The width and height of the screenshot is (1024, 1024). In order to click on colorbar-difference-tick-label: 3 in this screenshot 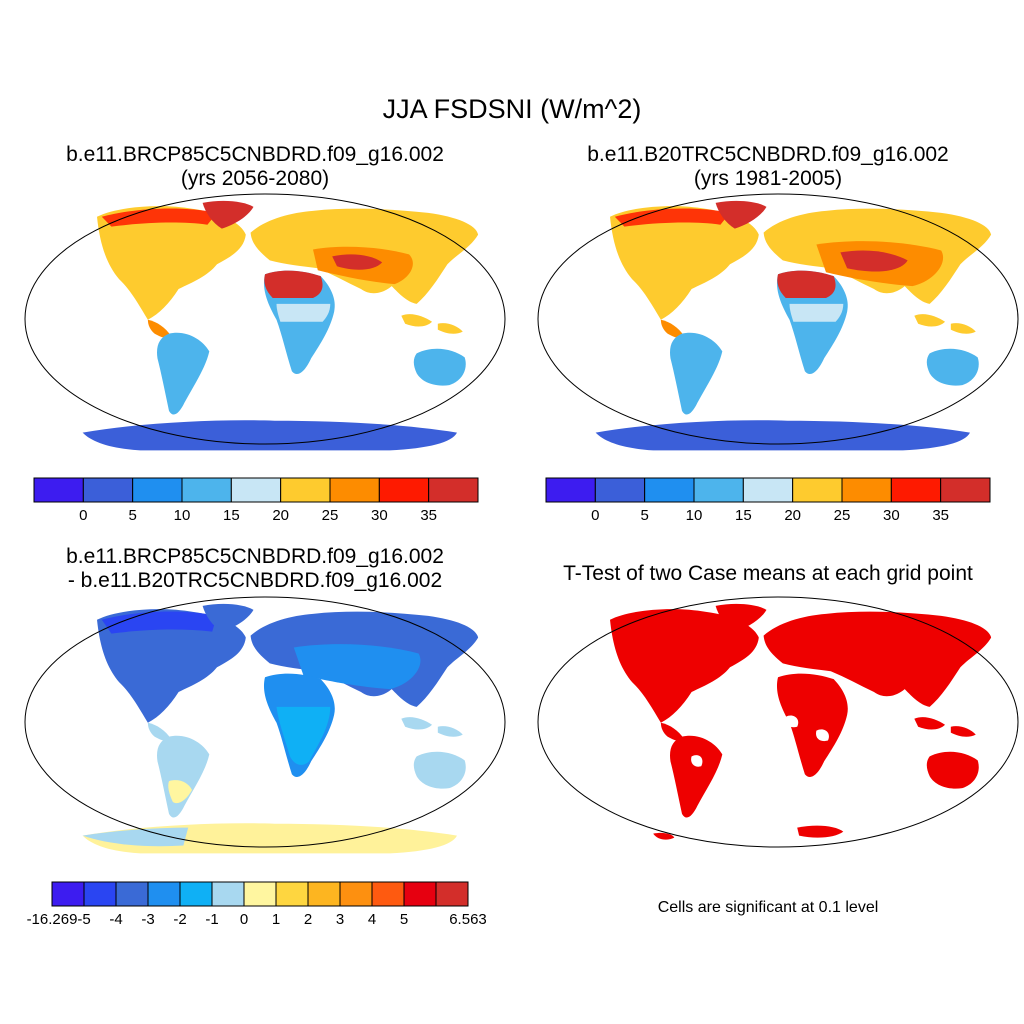, I will do `click(340, 919)`.